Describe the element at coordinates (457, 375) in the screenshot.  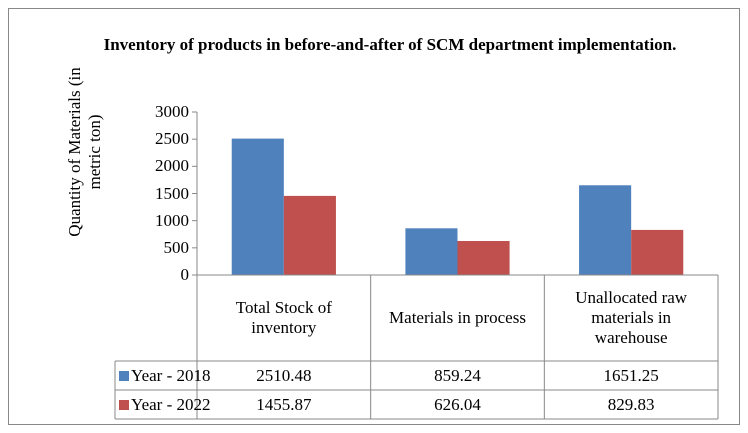
I see `data-table-value: 859.24` at that location.